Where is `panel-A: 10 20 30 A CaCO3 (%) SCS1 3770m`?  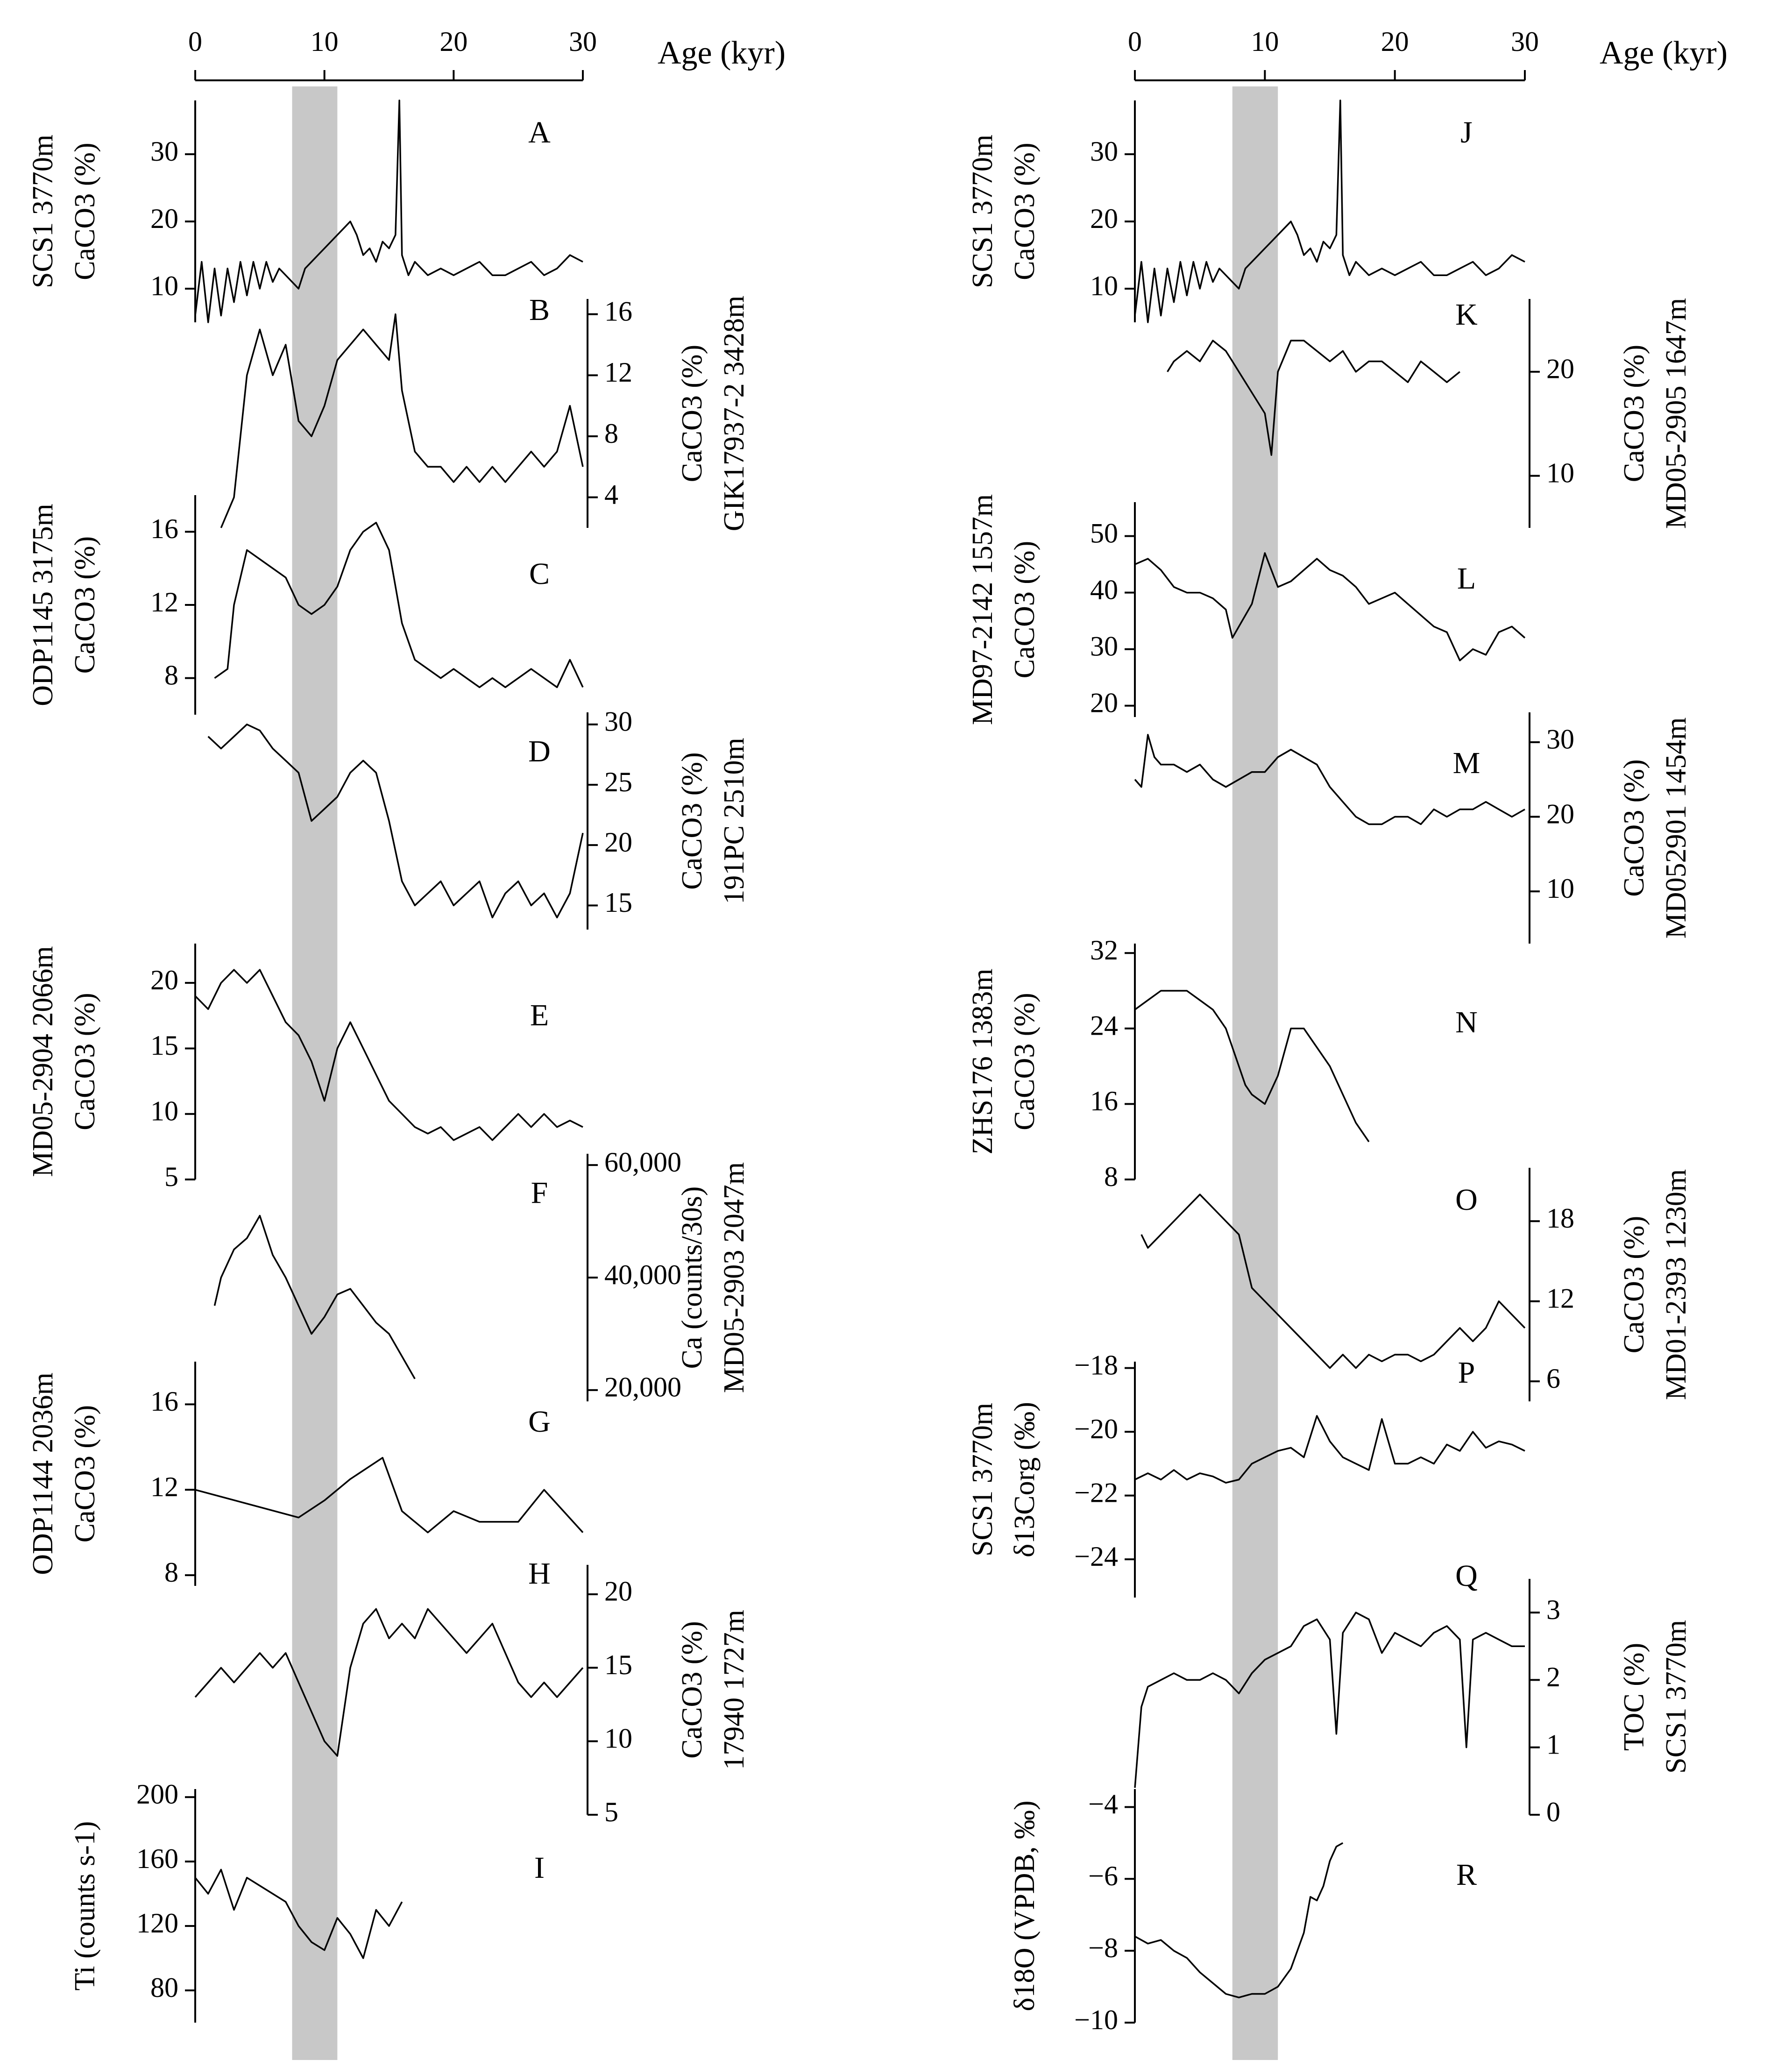
panel-A: 10 20 30 A CaCO3 (%) SCS1 3770m is located at coordinates (305, 211).